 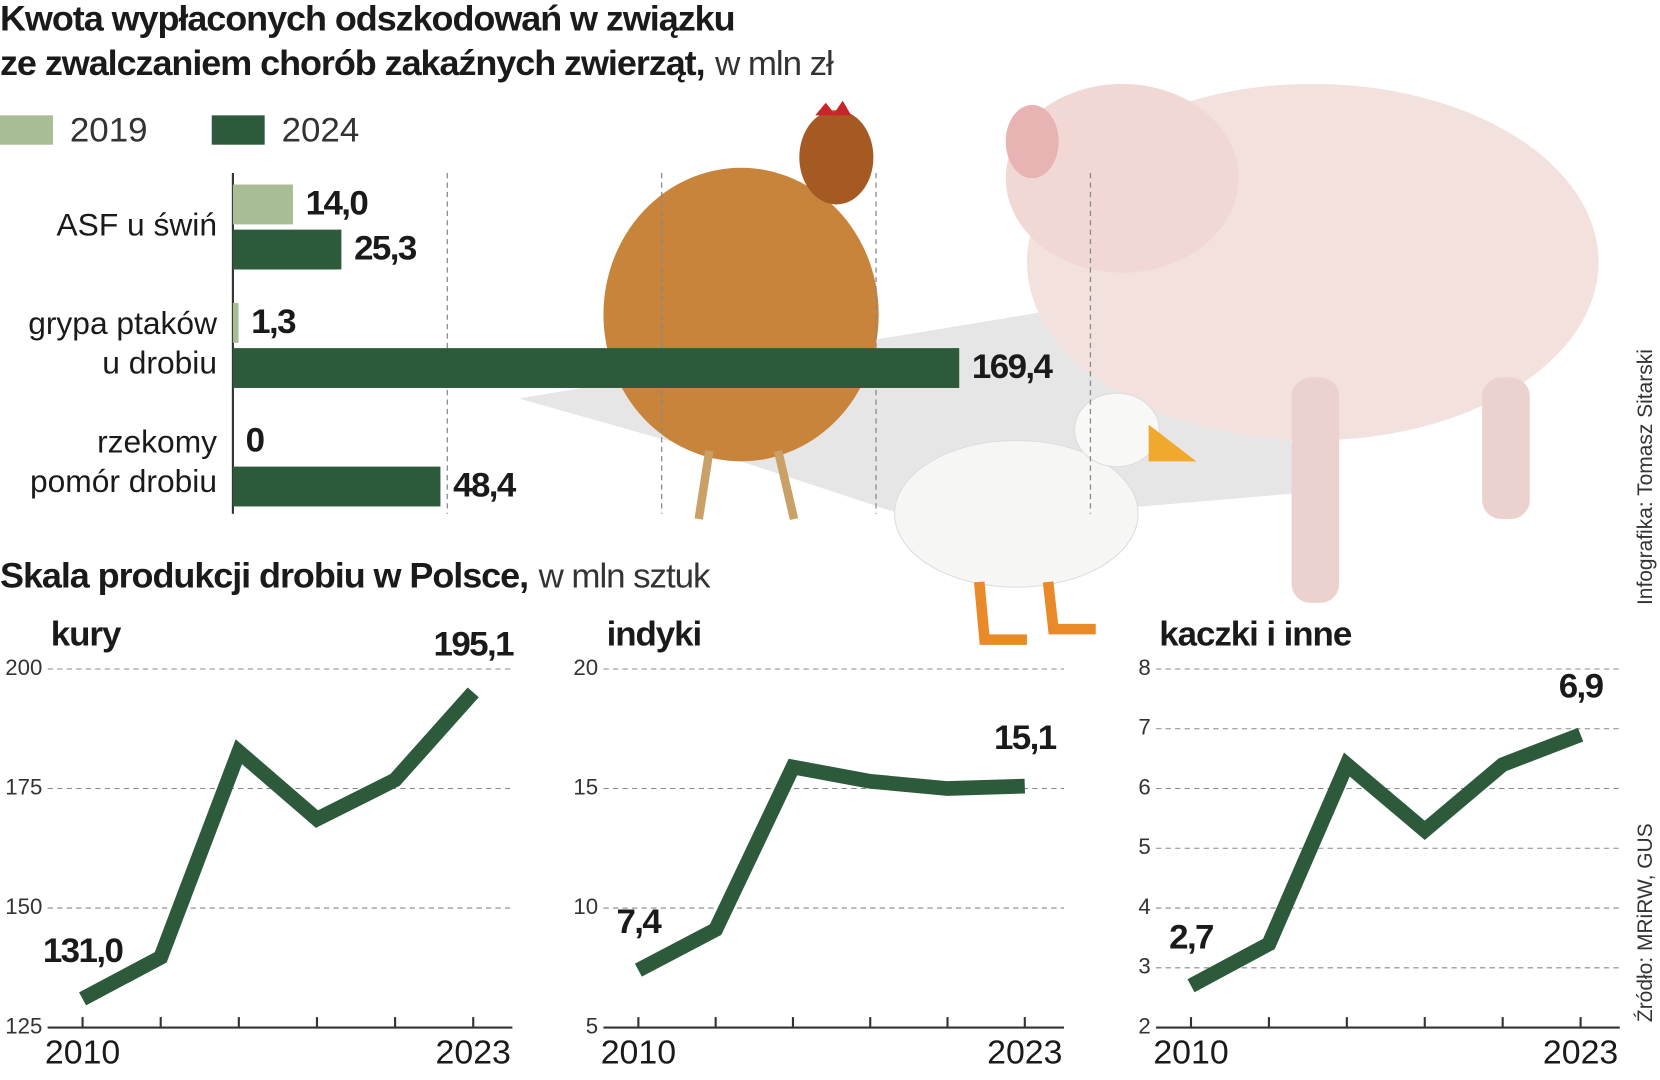 I want to click on panel-title: indyki, so click(x=654, y=635).